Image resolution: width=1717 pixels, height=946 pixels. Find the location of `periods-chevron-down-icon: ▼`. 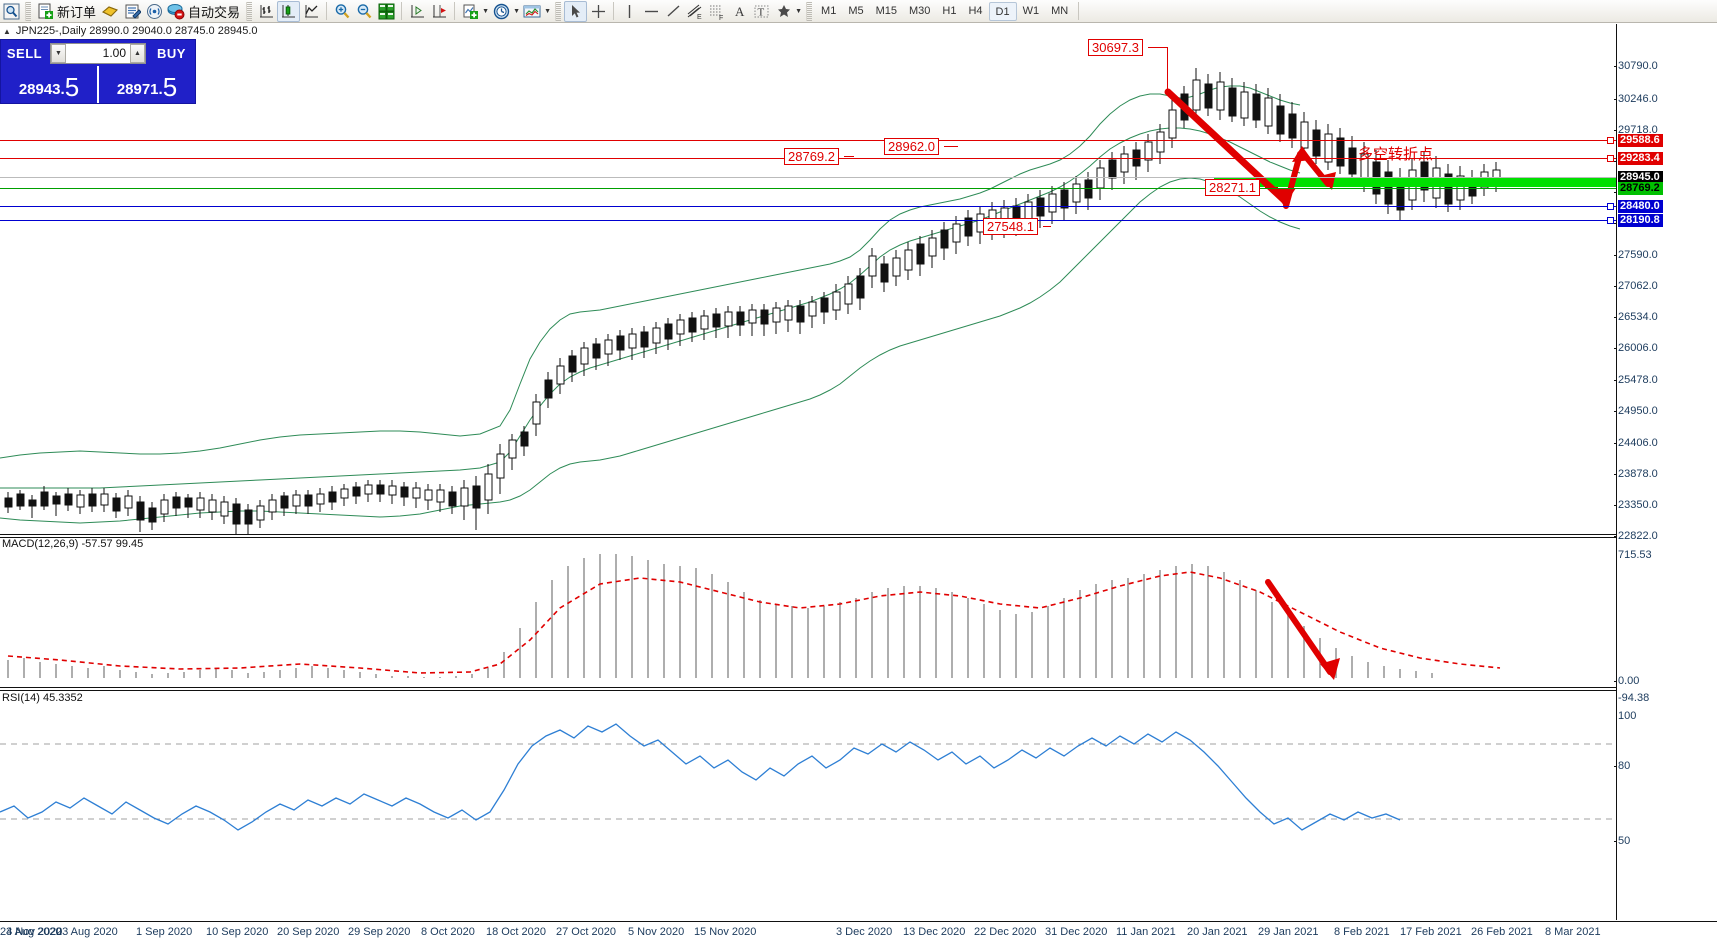

periods-chevron-down-icon: ▼ is located at coordinates (516, 11).